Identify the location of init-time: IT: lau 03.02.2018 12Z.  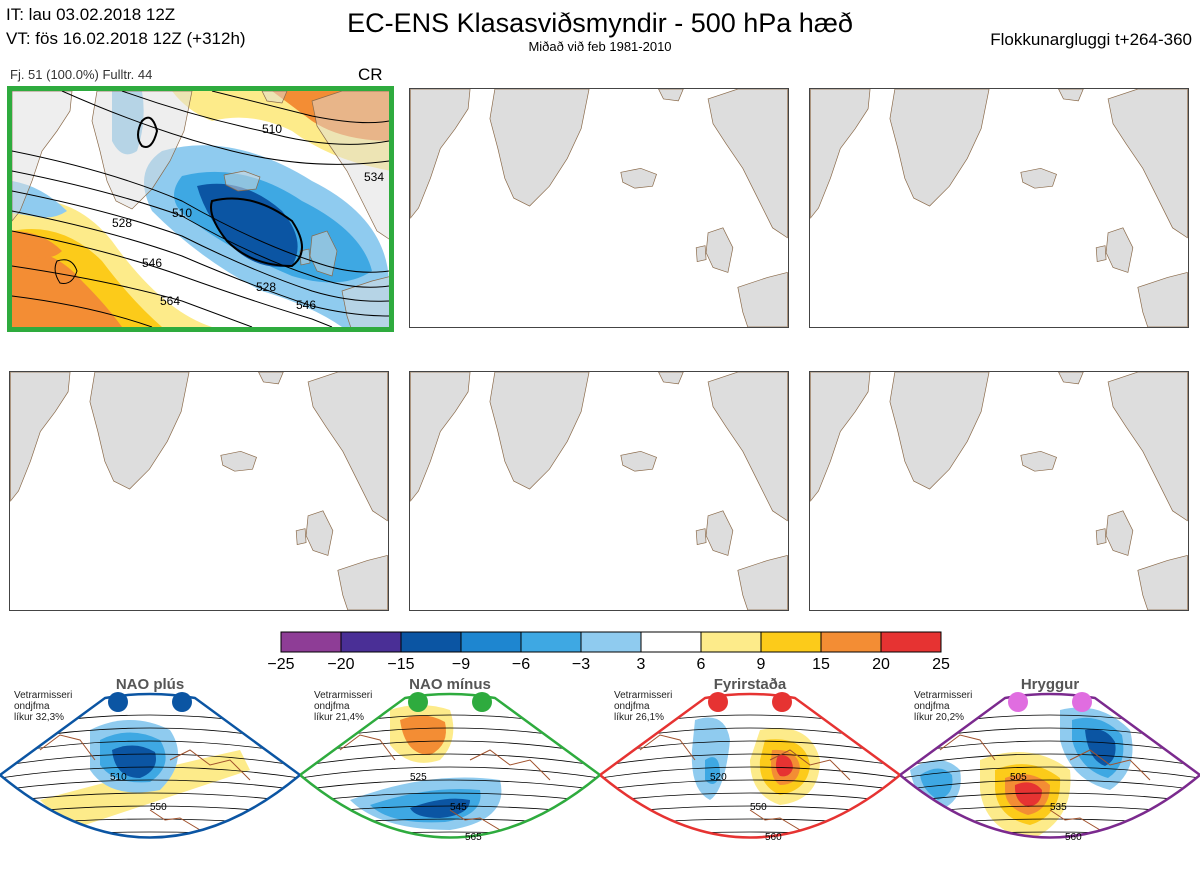
(91, 14).